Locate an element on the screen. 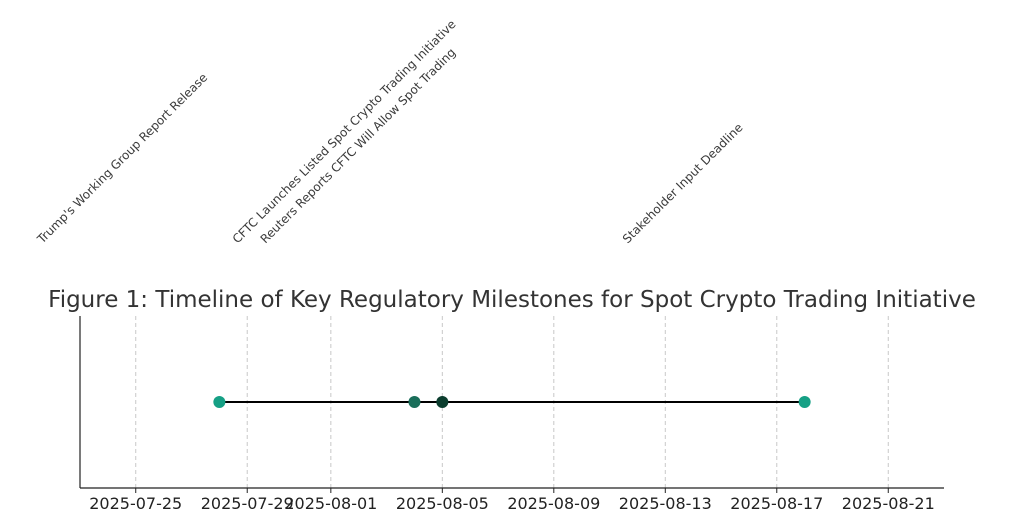  x-tick-label: 2025-08-05 is located at coordinates (442, 503).